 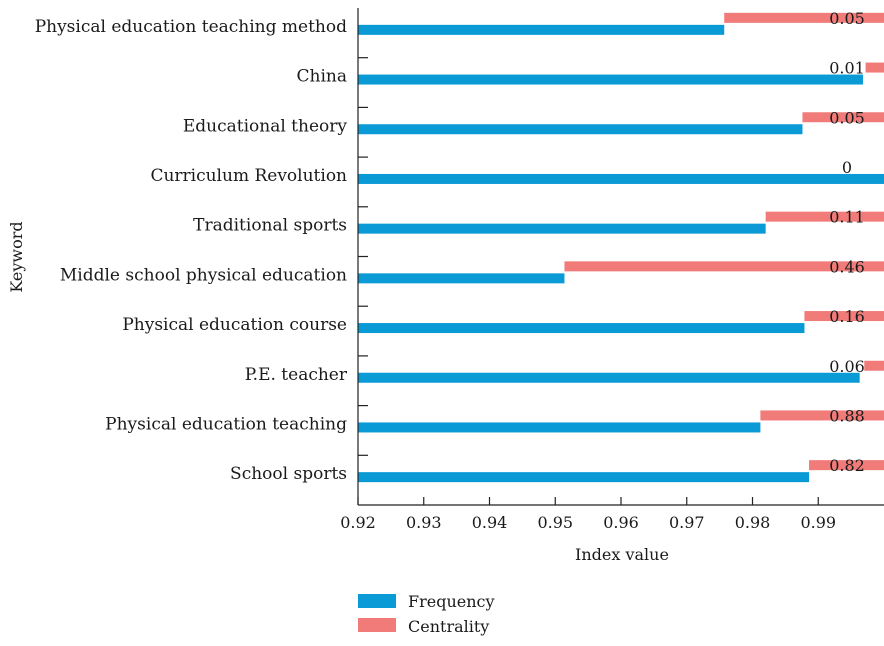 I want to click on centrality-data-label: 0.16, so click(x=847, y=316).